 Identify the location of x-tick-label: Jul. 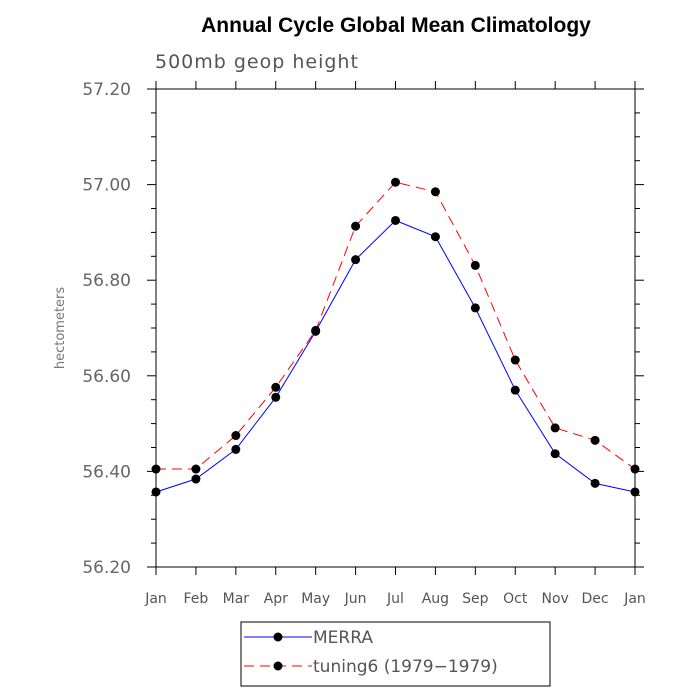
(395, 599).